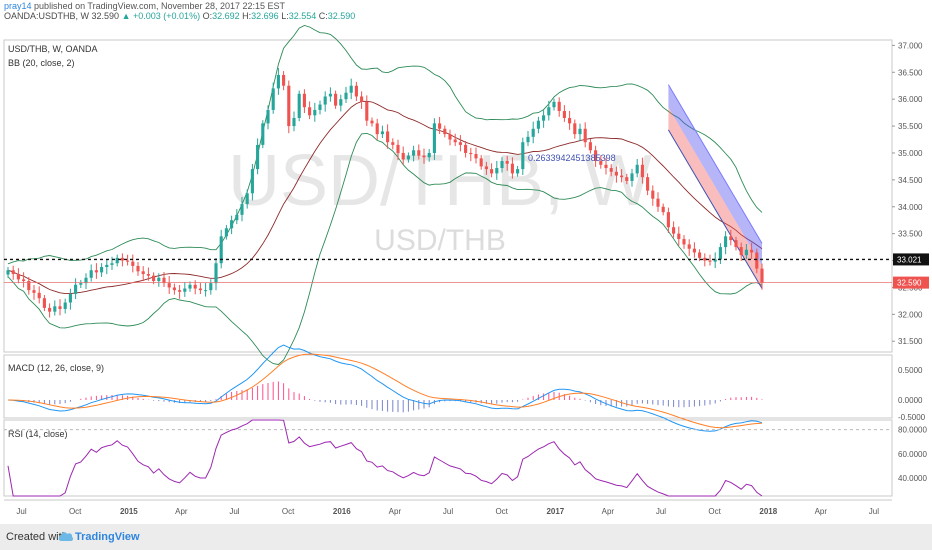 This screenshot has width=932, height=550. I want to click on macd-tick-label: 0.0000, so click(910, 400).